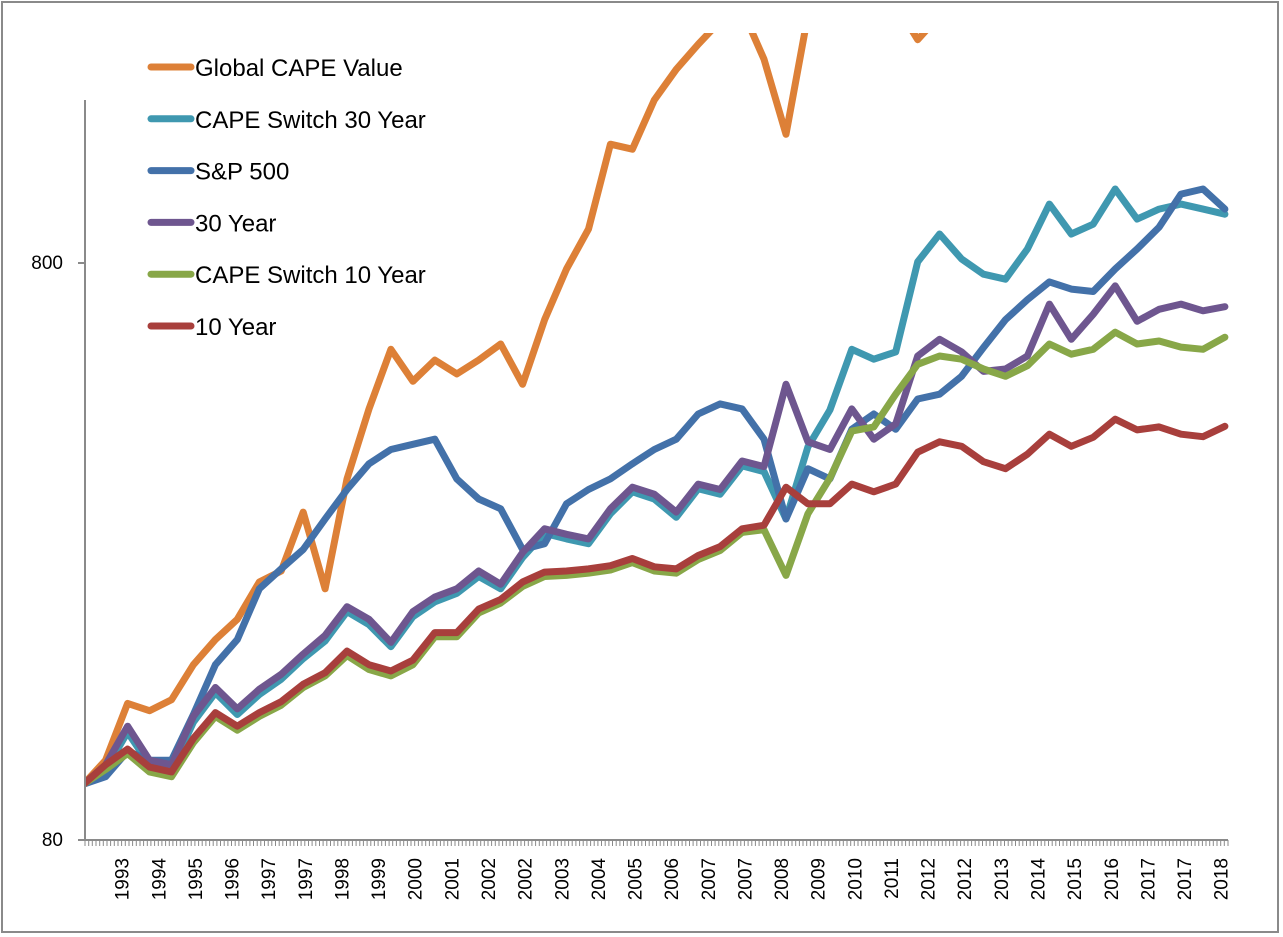 The image size is (1283, 937). I want to click on x-tick-label: 2004, so click(599, 879).